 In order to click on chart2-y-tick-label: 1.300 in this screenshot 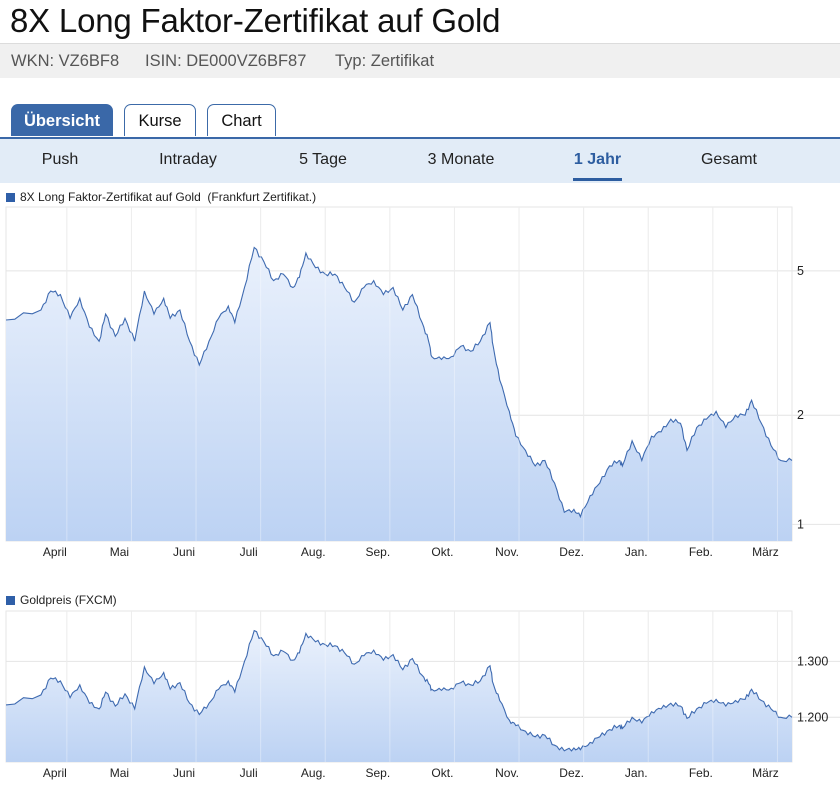, I will do `click(812, 661)`.